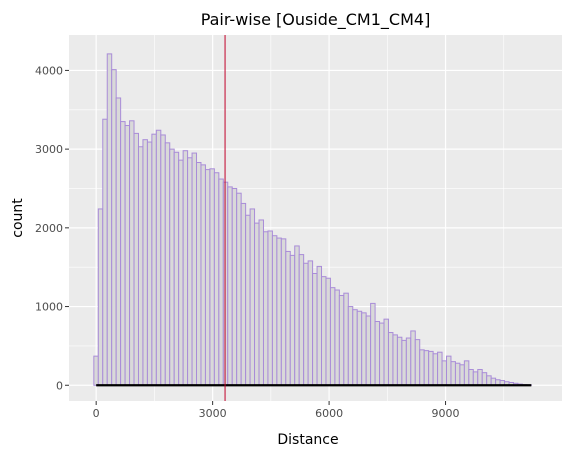 This screenshot has height=457, width=574. I want to click on x-tick-label: 3000, so click(213, 413).